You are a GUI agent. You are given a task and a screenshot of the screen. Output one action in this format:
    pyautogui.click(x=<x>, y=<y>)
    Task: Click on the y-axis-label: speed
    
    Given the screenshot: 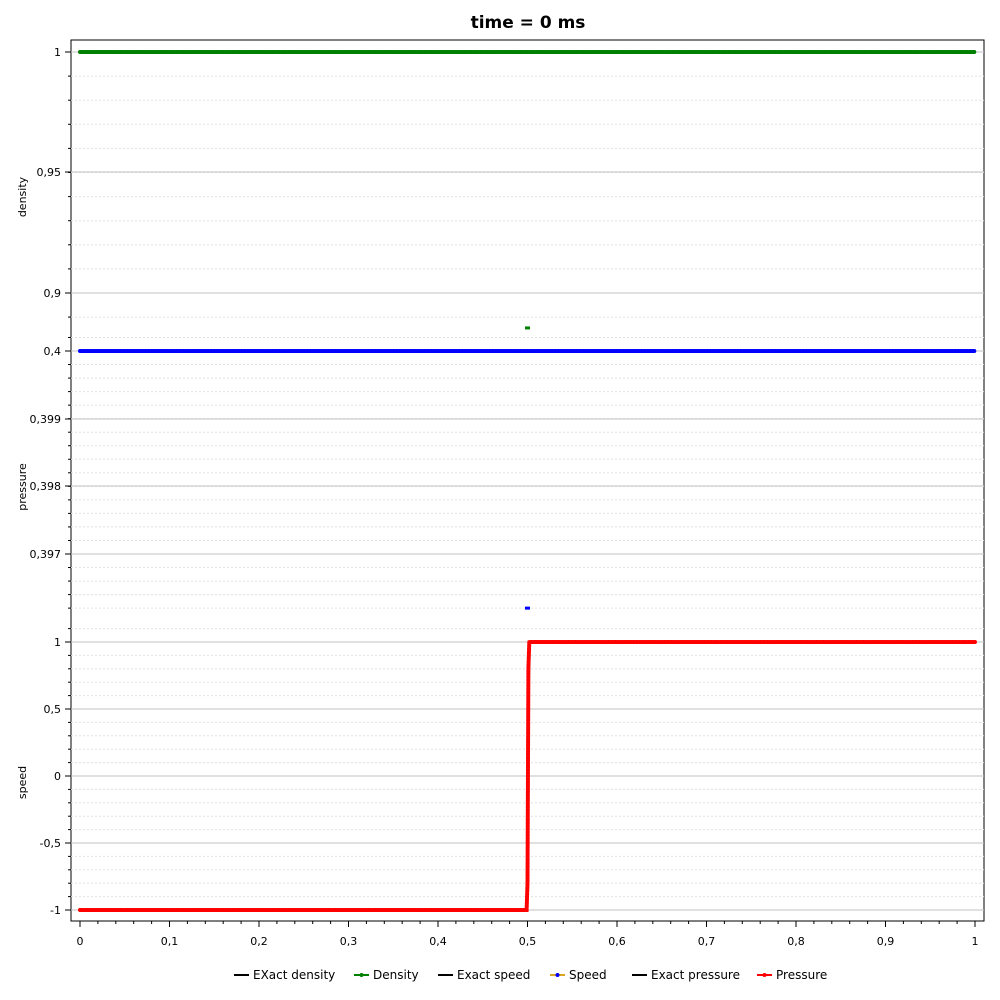 What is the action you would take?
    pyautogui.click(x=22, y=782)
    